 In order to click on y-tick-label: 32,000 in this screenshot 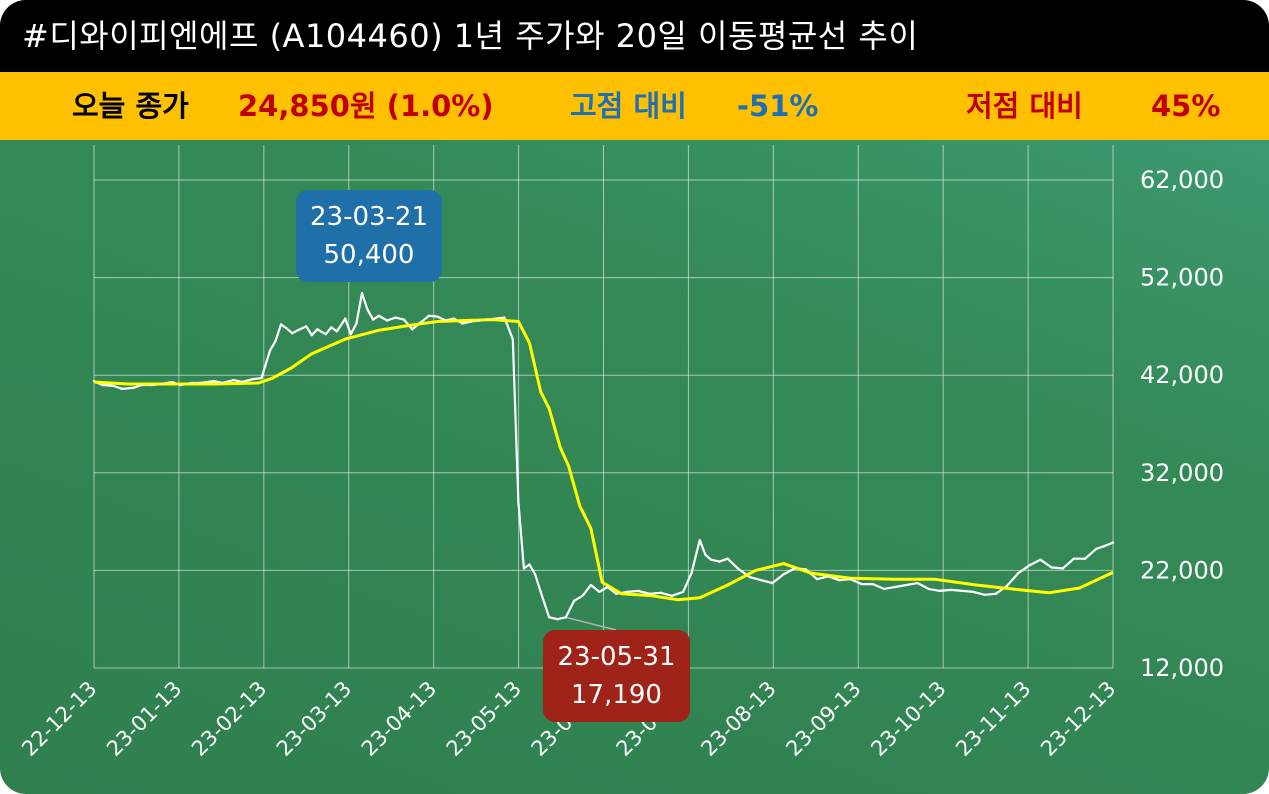, I will do `click(1182, 473)`.